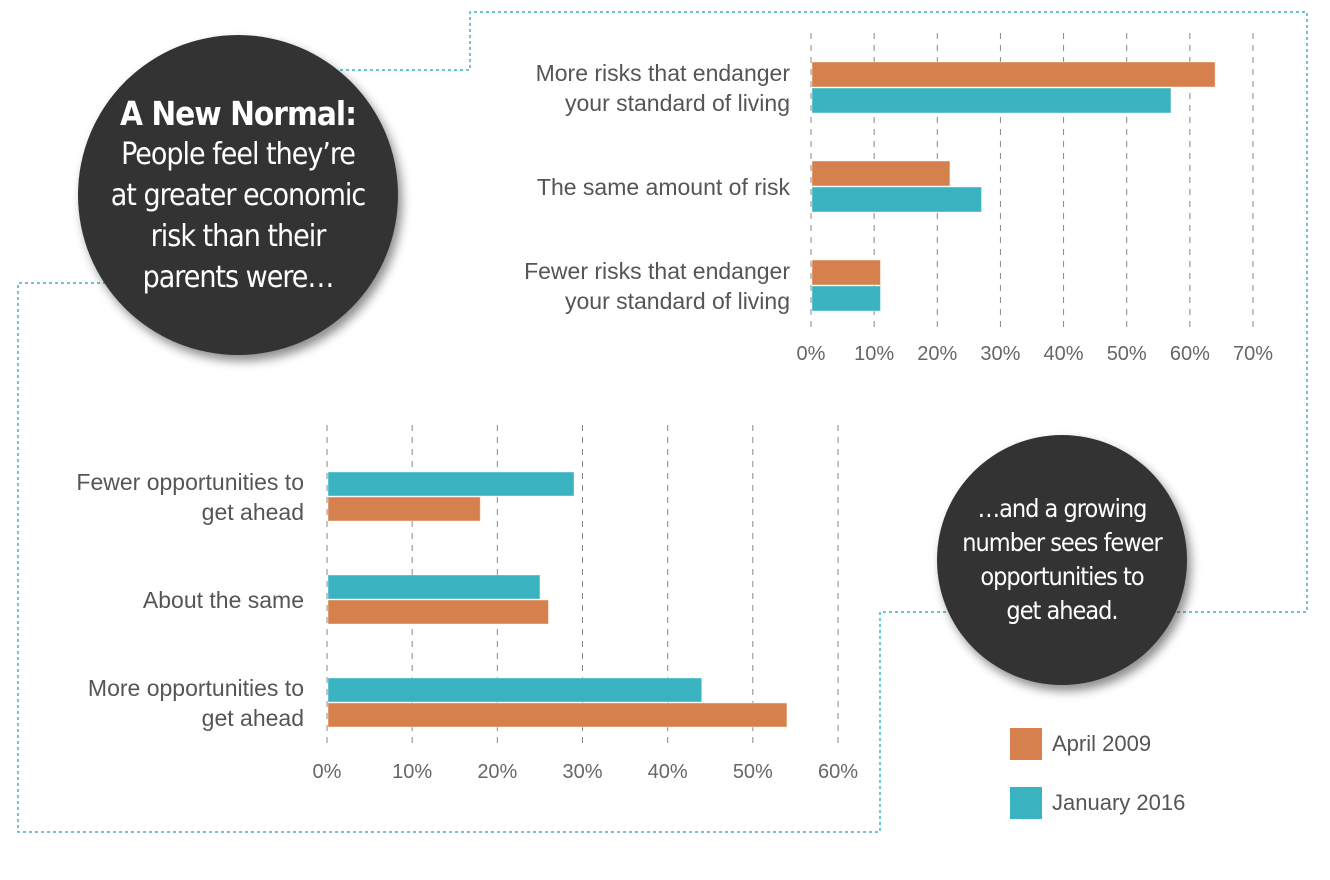  Describe the element at coordinates (1062, 508) in the screenshot. I see `callout-line: …and a growing` at that location.